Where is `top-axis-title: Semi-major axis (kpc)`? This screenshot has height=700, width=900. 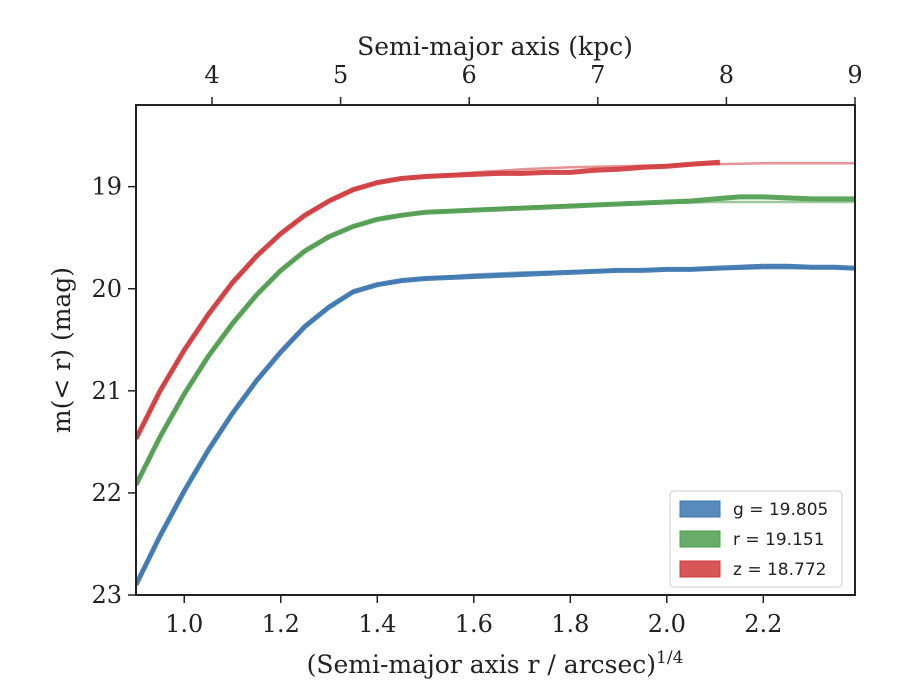 top-axis-title: Semi-major axis (kpc) is located at coordinates (495, 46).